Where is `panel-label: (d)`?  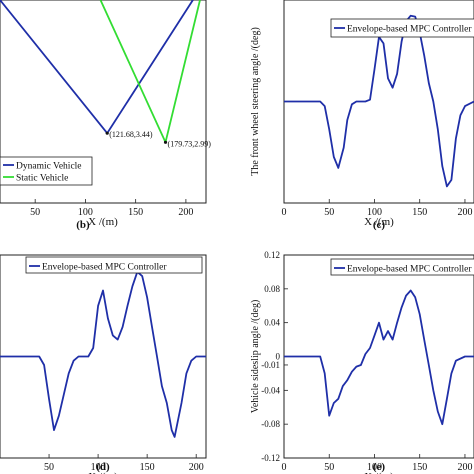
panel-label: (d) is located at coordinates (103, 467).